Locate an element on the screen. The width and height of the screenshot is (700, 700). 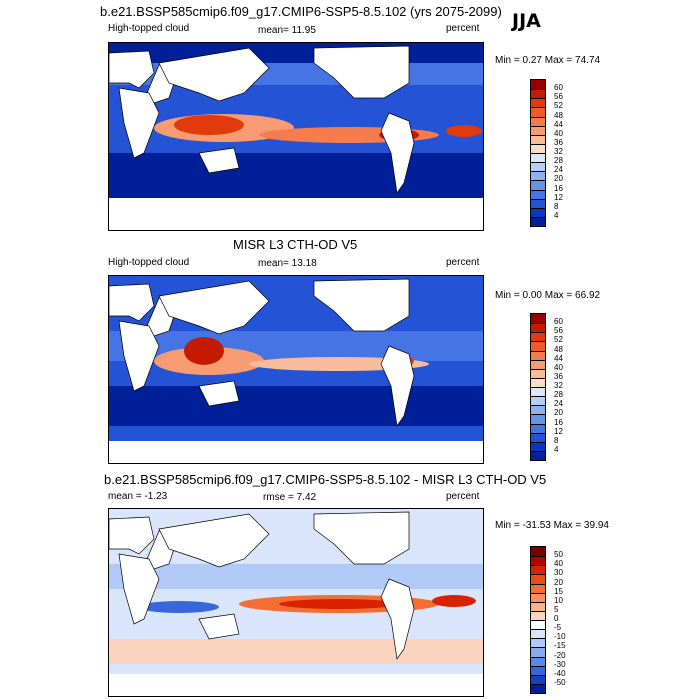
panel-1-colorbar-tick-label: 56 is located at coordinates (558, 97).